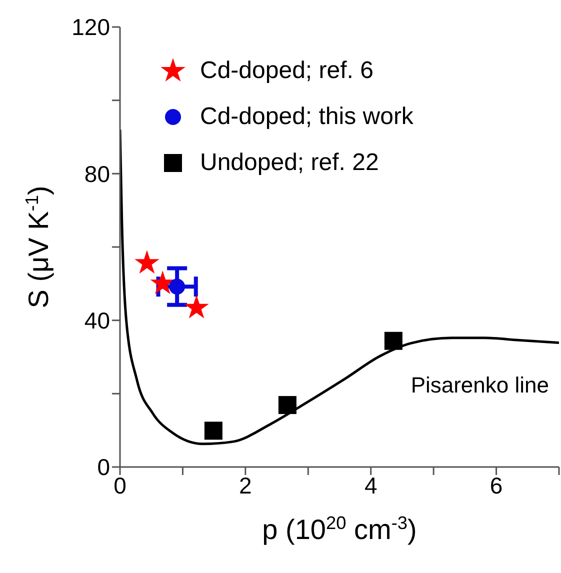 The image size is (561, 573). I want to click on x-tick-label: 4, so click(371, 485).